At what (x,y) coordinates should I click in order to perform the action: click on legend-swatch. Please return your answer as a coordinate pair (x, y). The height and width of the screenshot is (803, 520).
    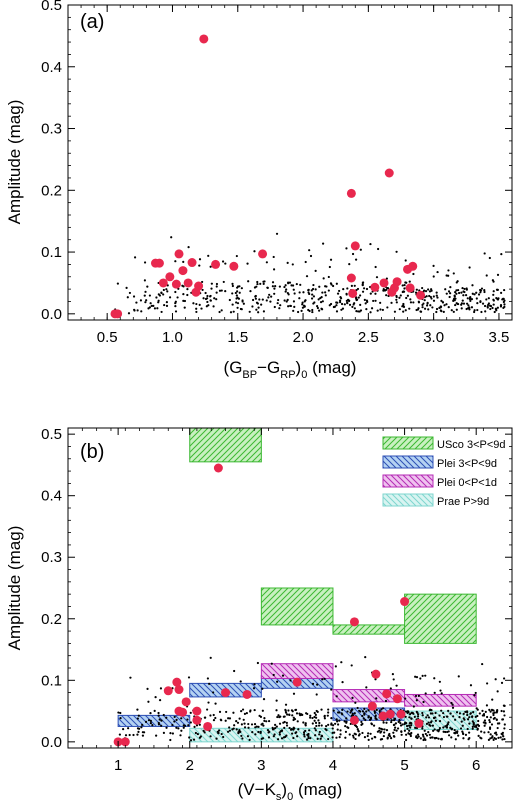
    Looking at the image, I should click on (408, 462).